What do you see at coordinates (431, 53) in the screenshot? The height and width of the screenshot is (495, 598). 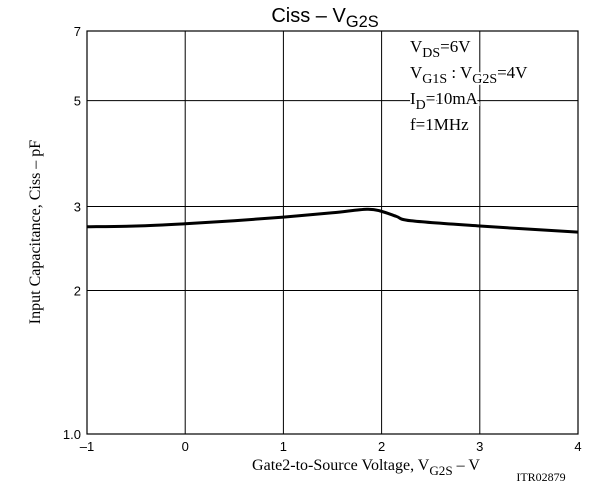 I see `text-run: DS` at bounding box center [431, 53].